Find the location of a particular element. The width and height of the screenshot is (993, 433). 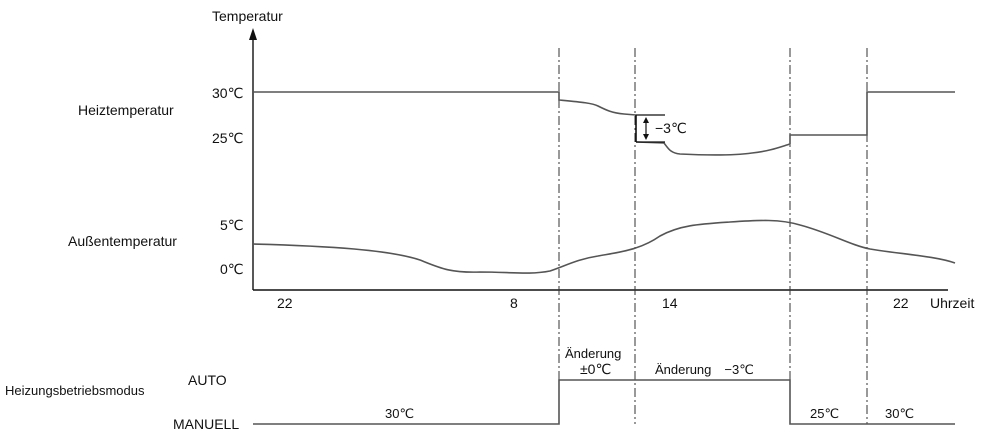

heat-tick-25: 25℃ is located at coordinates (227, 138).